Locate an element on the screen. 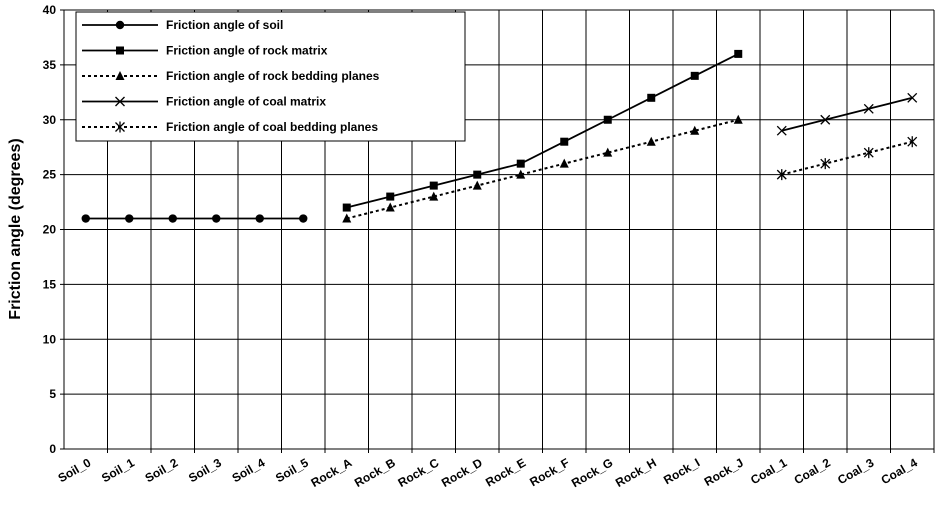 The image size is (938, 510). x-tick-label: Rock_G is located at coordinates (592, 472).